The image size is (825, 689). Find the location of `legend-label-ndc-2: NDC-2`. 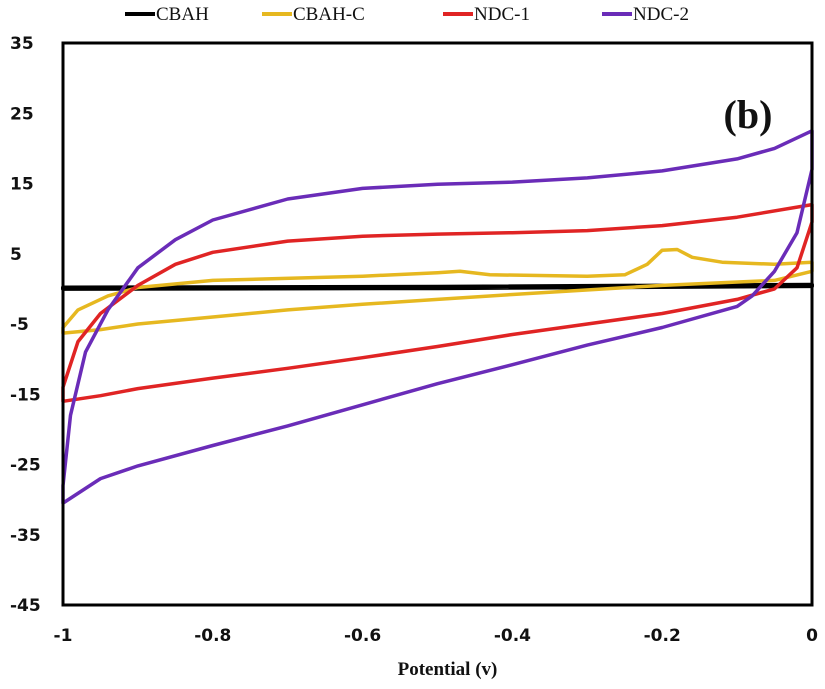

legend-label-ndc-2: NDC-2 is located at coordinates (661, 14).